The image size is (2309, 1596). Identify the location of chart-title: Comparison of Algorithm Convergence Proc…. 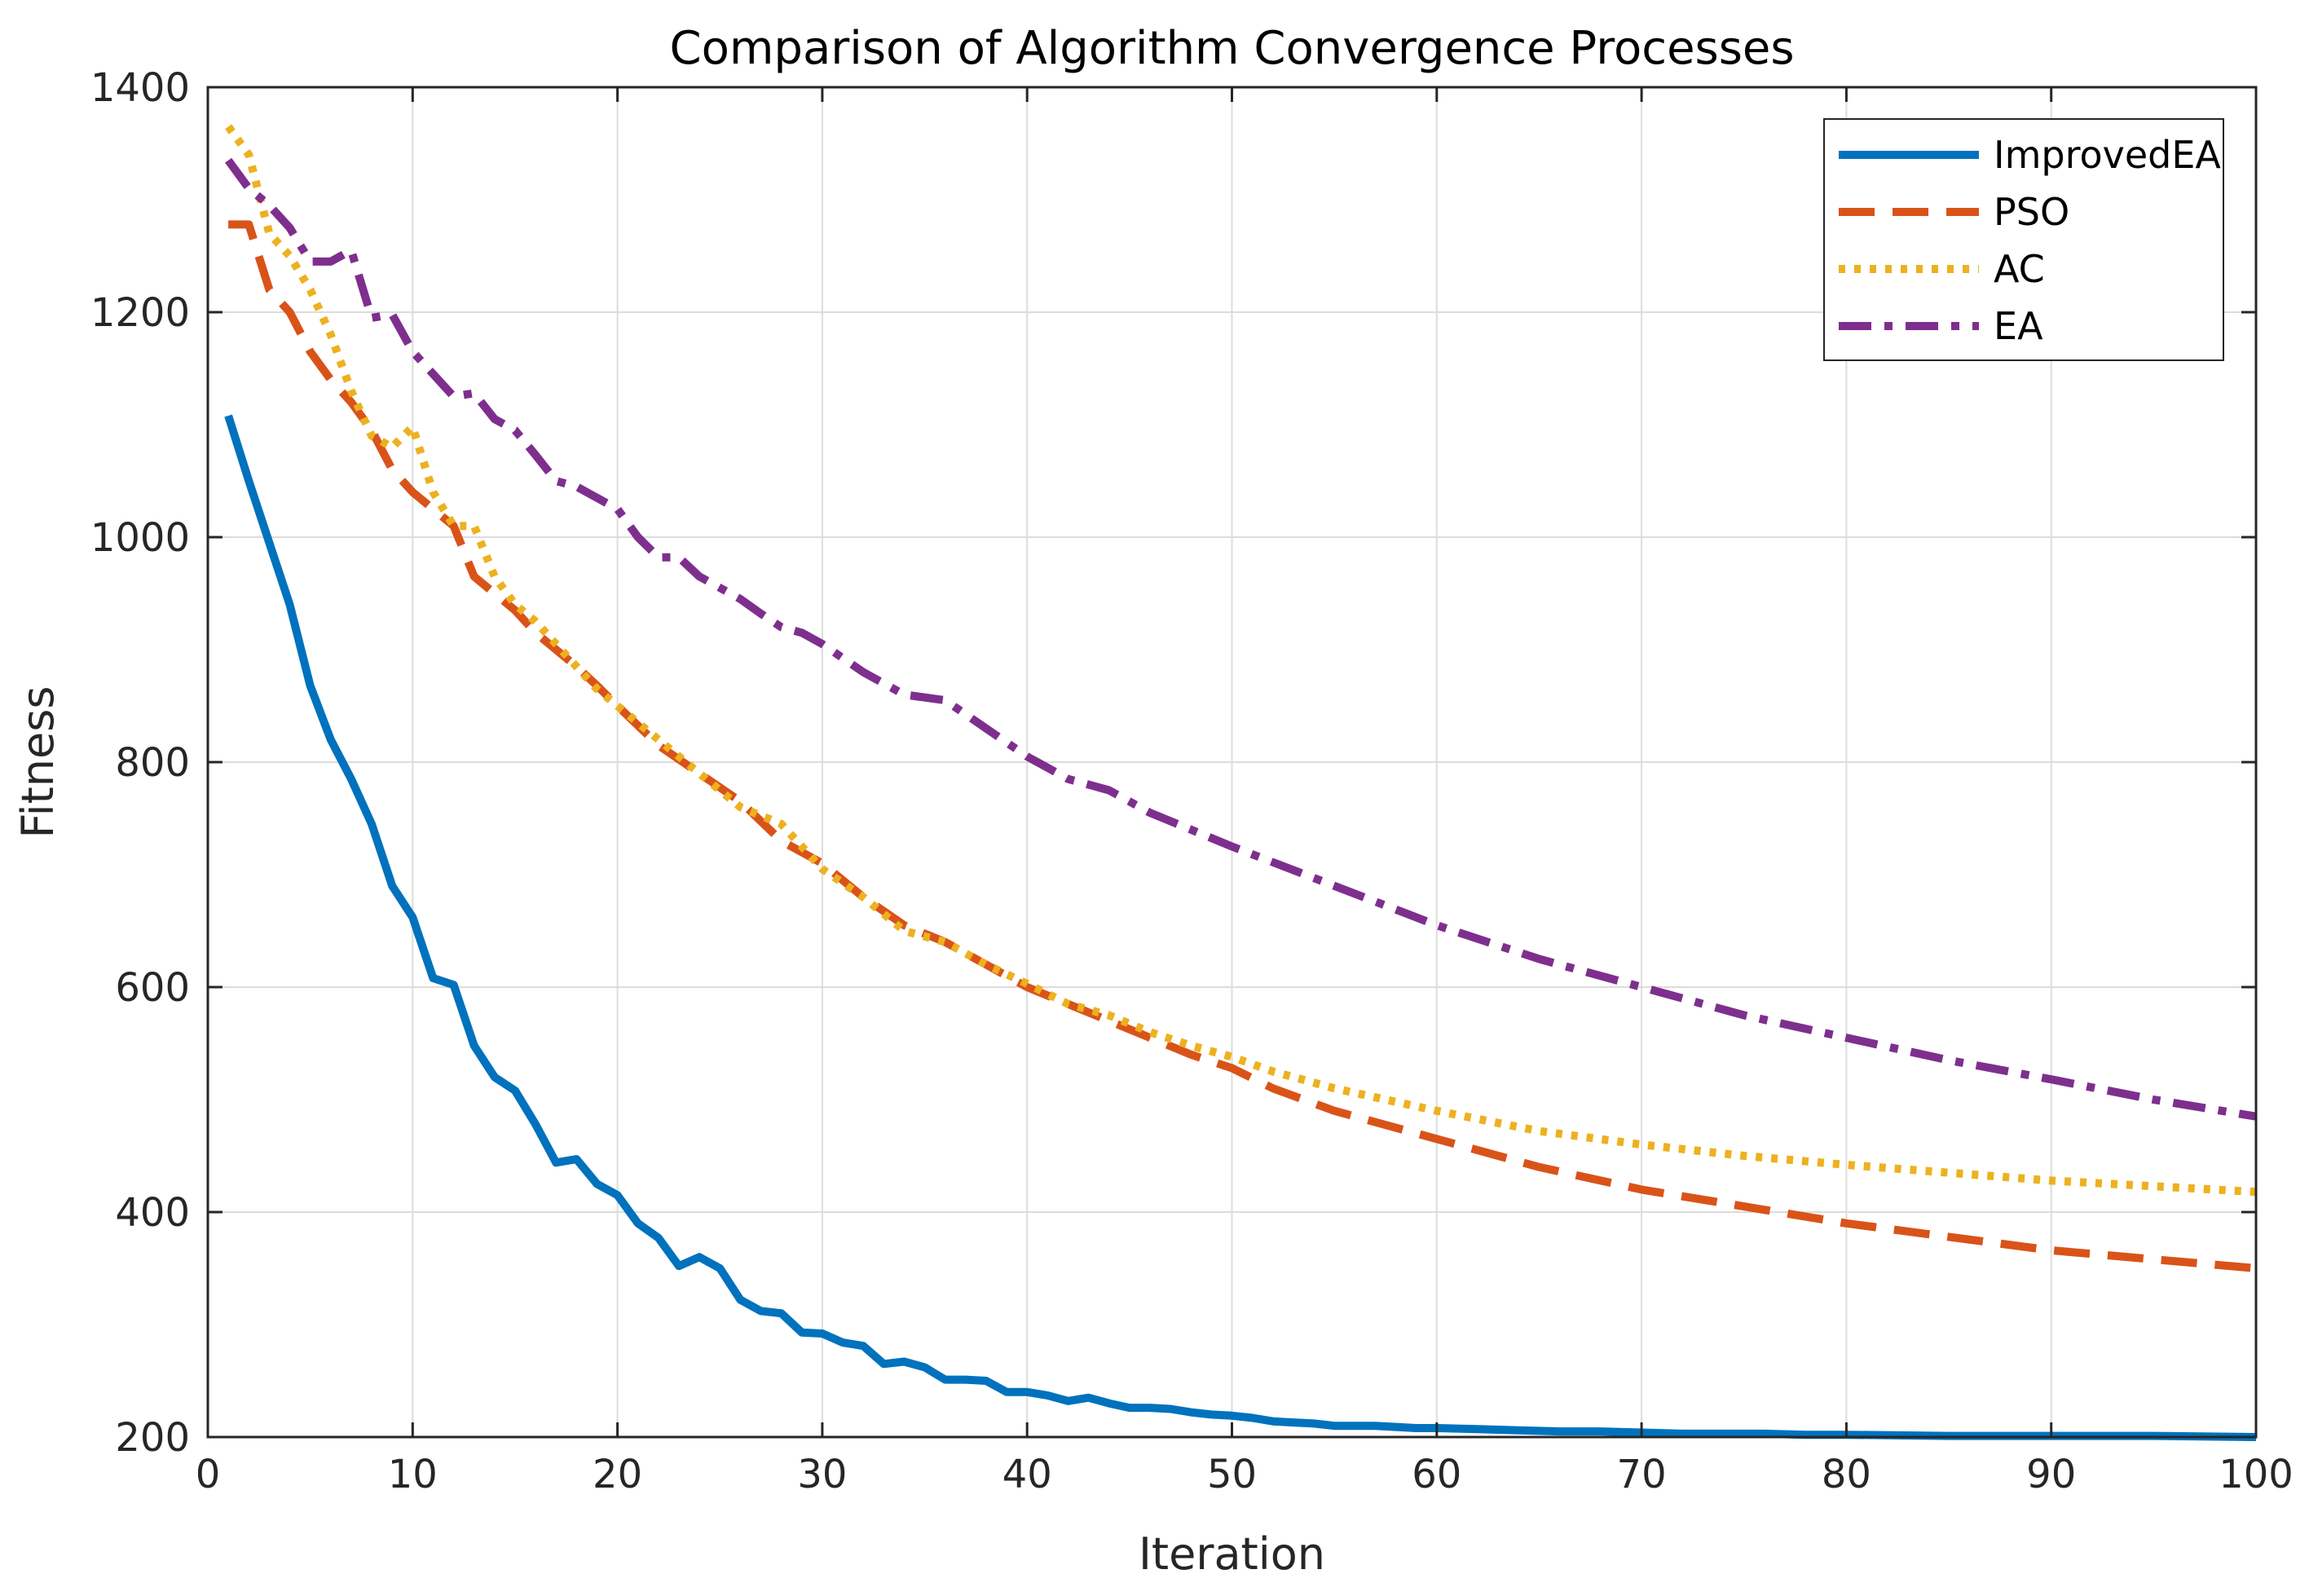
(1231, 48).